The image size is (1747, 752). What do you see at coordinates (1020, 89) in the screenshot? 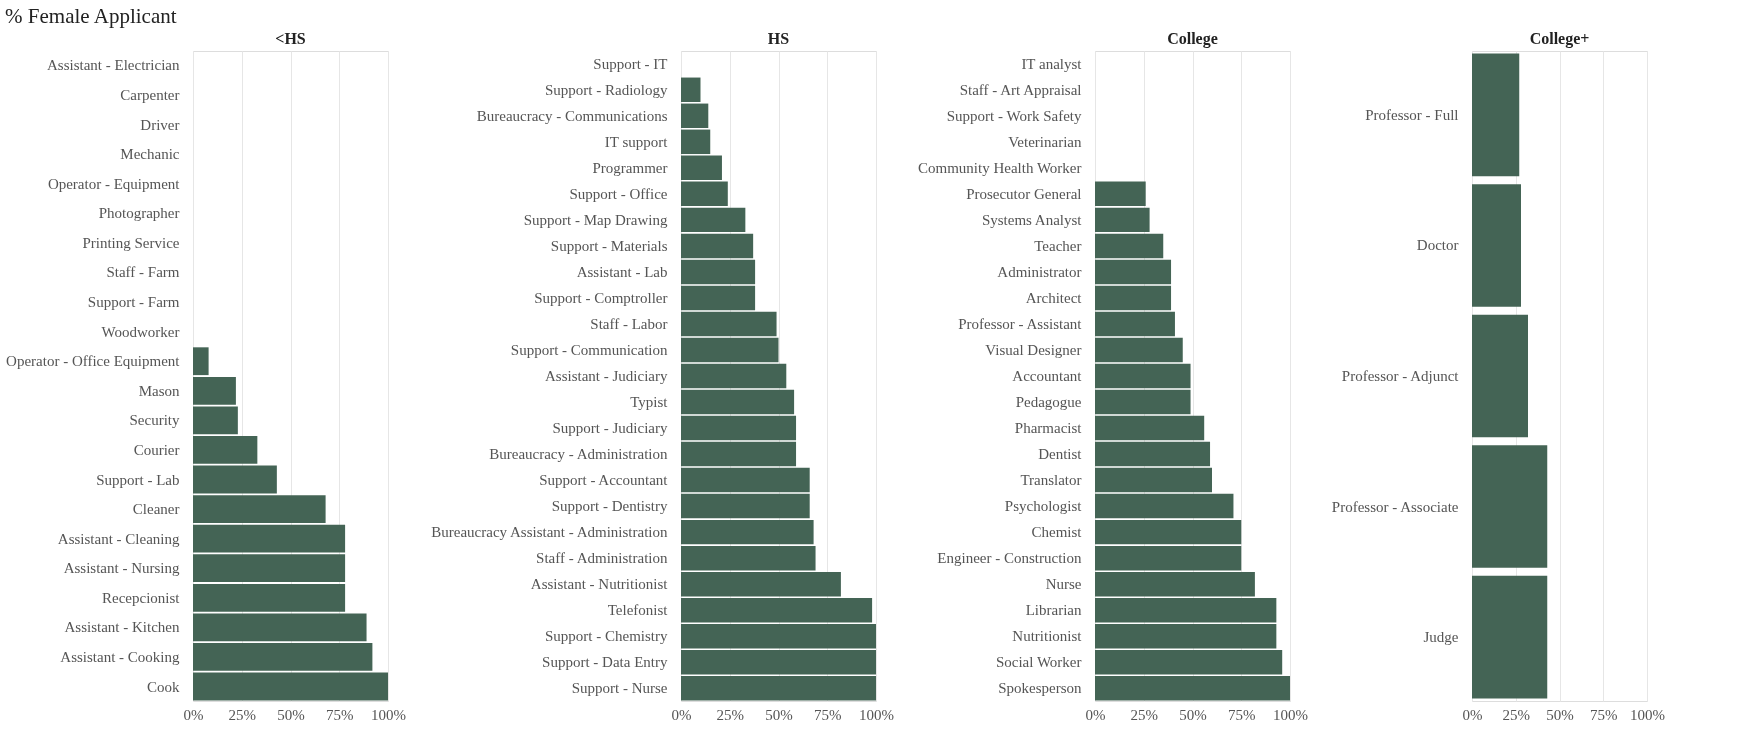
I see `y-tick-label: Staff - Art Appraisal` at bounding box center [1020, 89].